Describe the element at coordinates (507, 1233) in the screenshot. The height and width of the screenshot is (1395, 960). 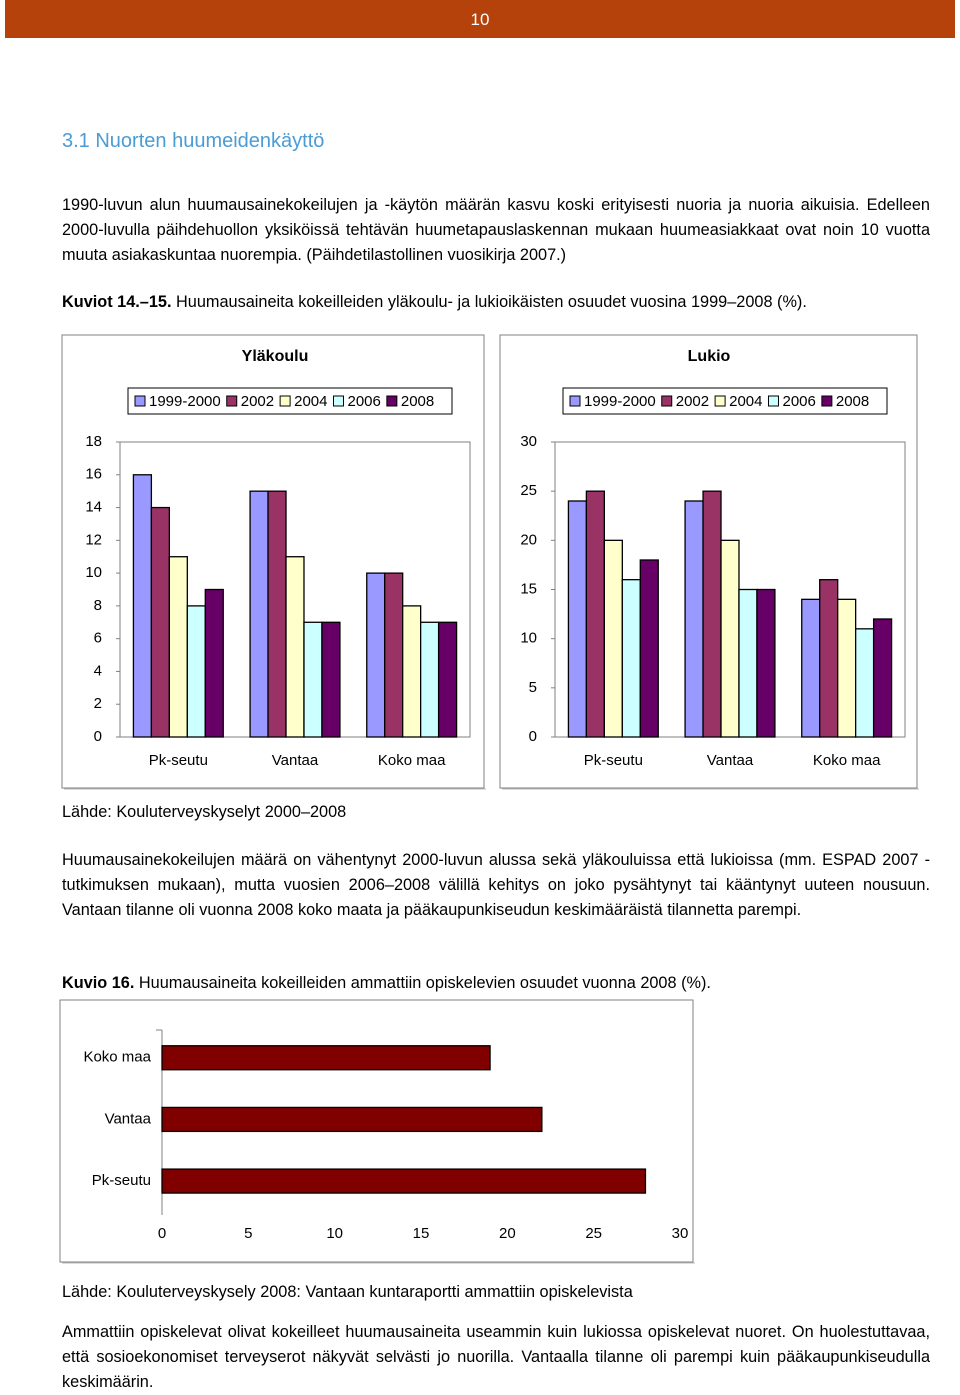
I see `x-tick-label: 20` at that location.